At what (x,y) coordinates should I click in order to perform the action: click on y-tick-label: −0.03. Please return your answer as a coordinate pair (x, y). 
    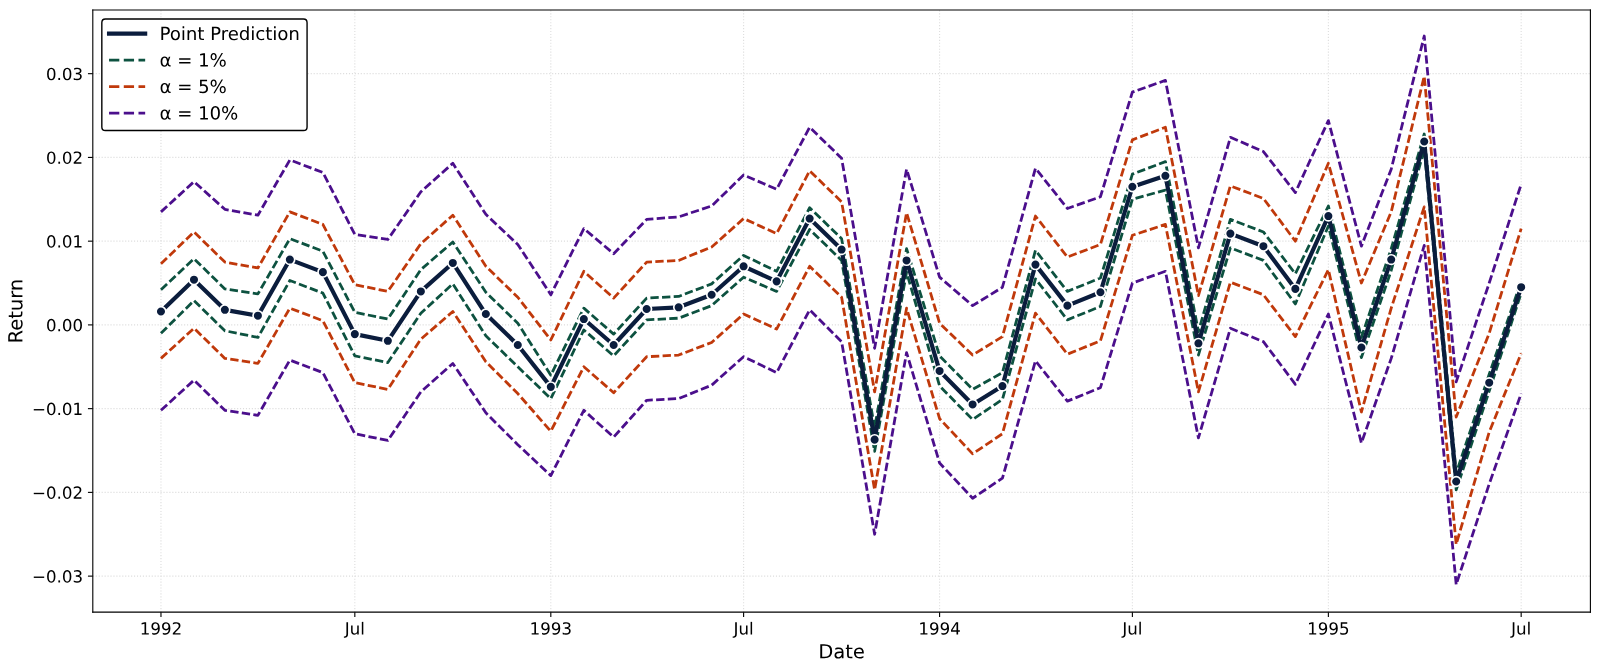
    Looking at the image, I should click on (57, 576).